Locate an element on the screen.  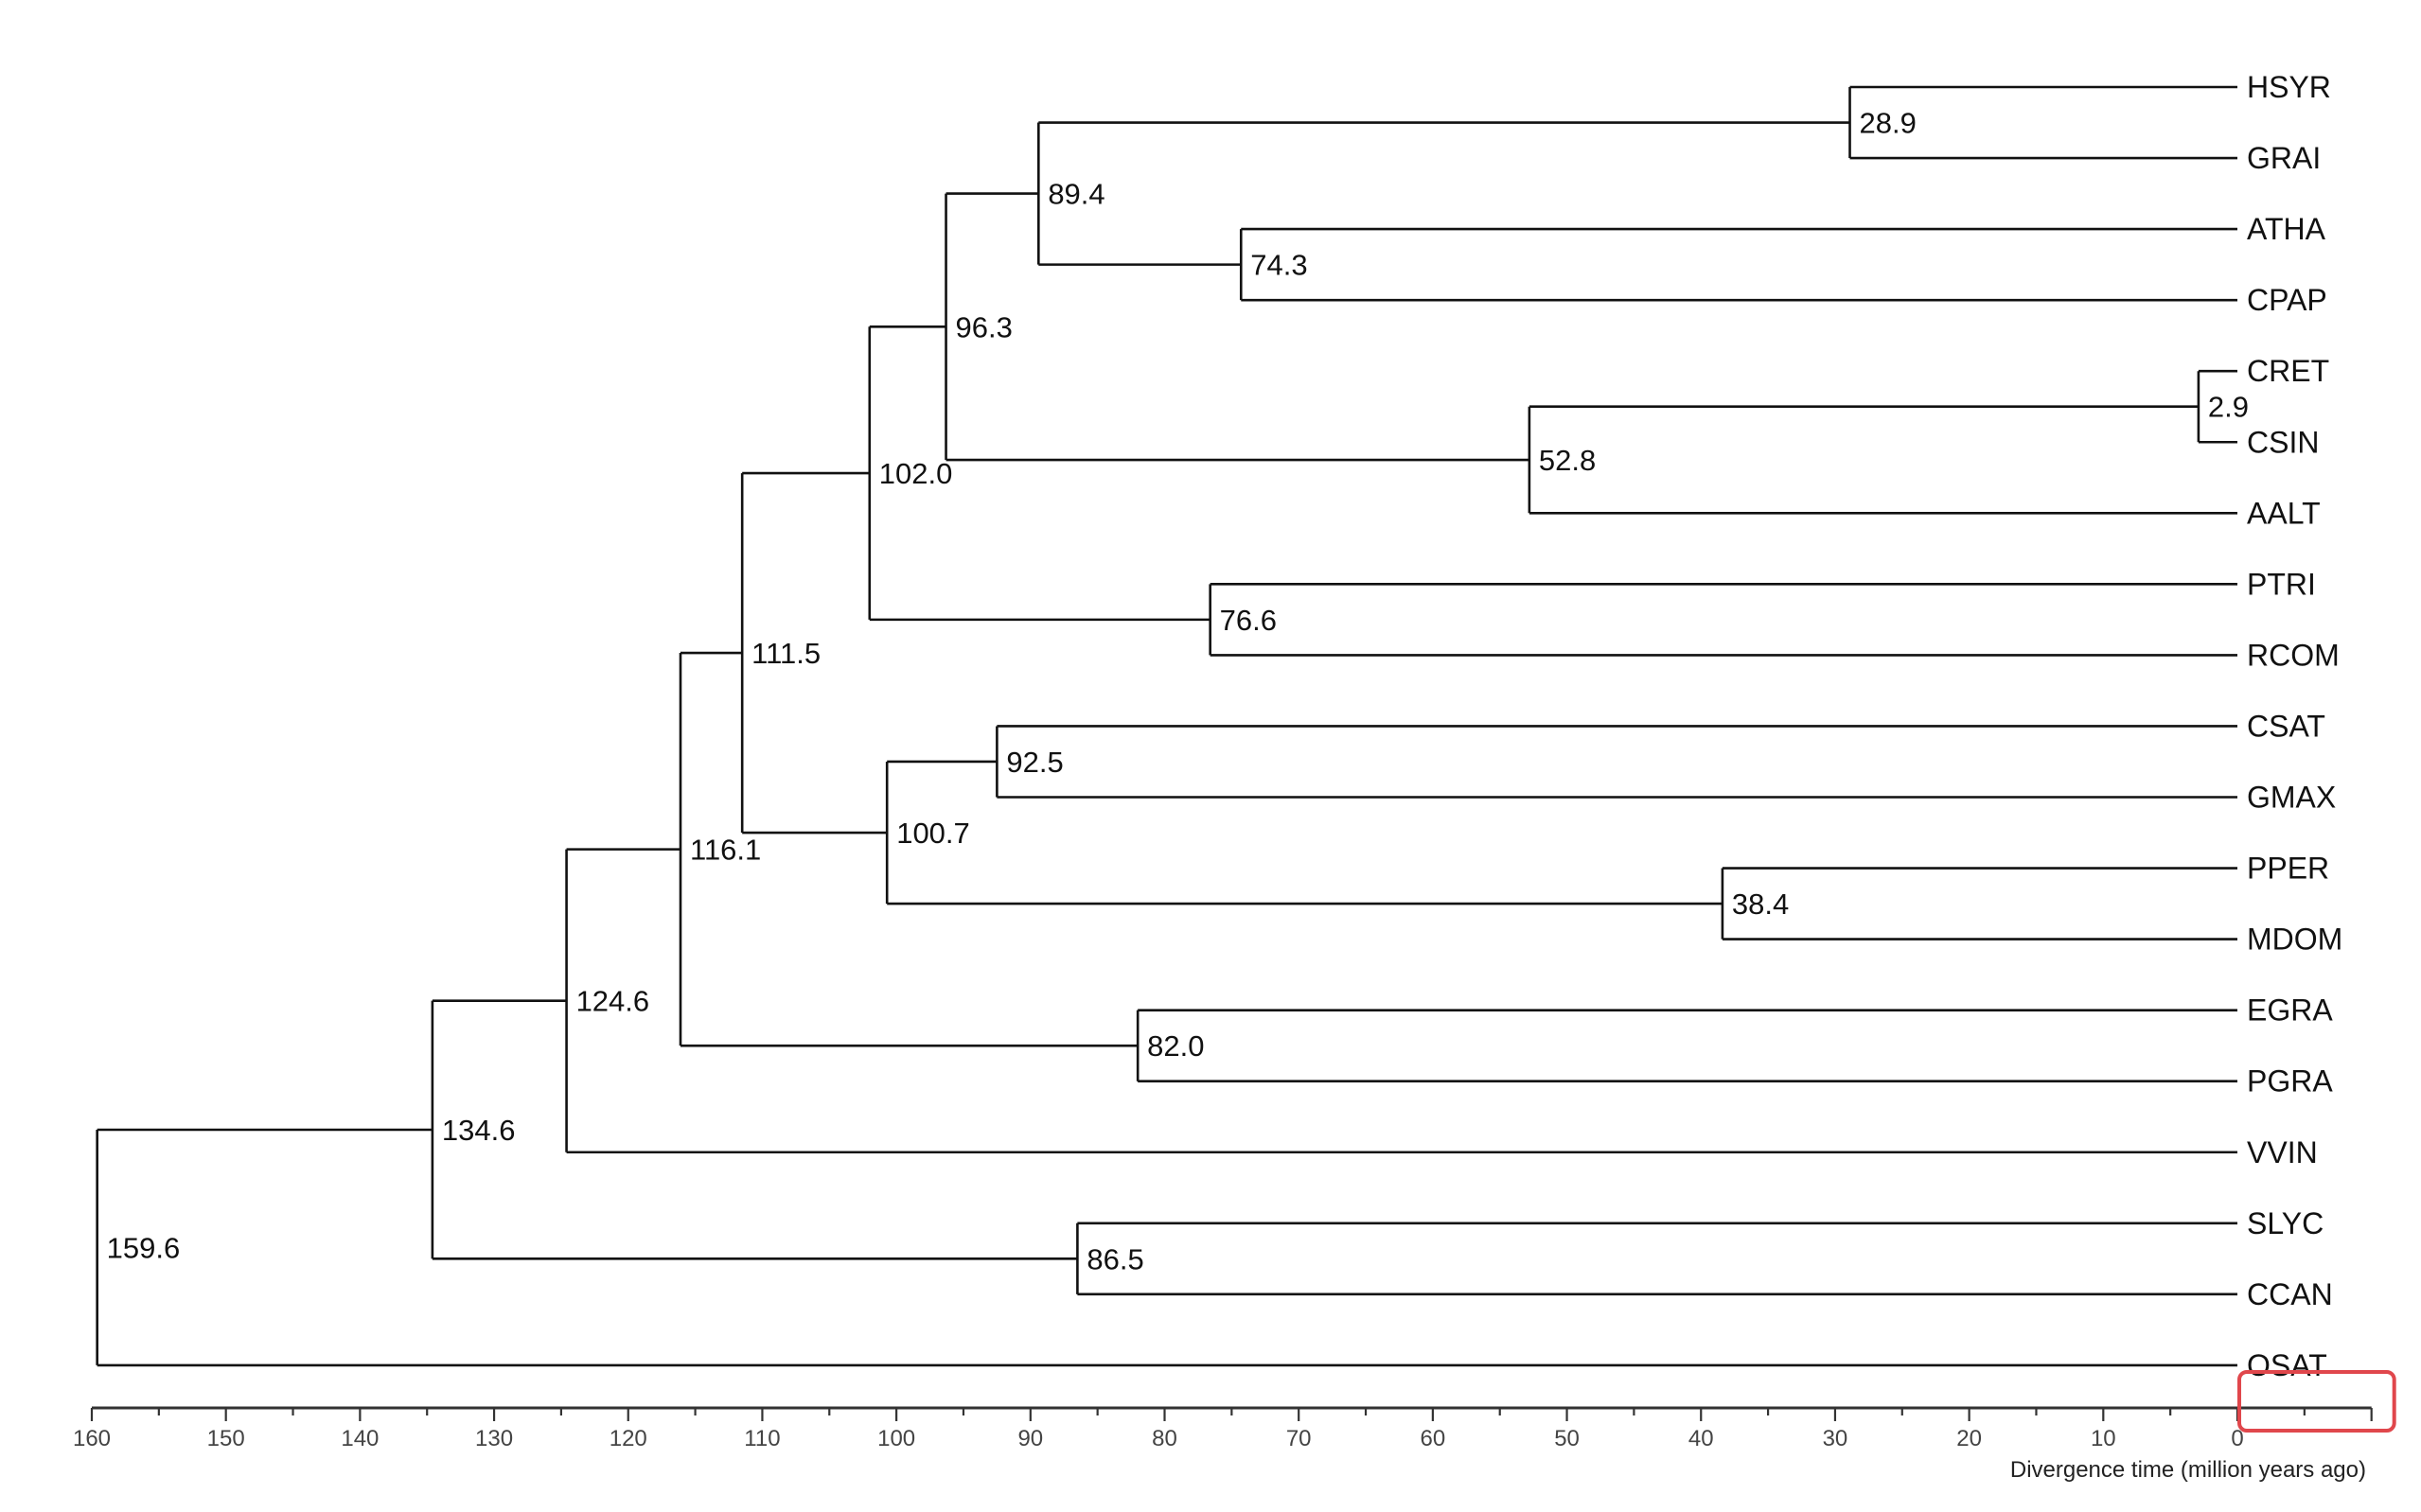
taxon-label: AALT is located at coordinates (2284, 513).